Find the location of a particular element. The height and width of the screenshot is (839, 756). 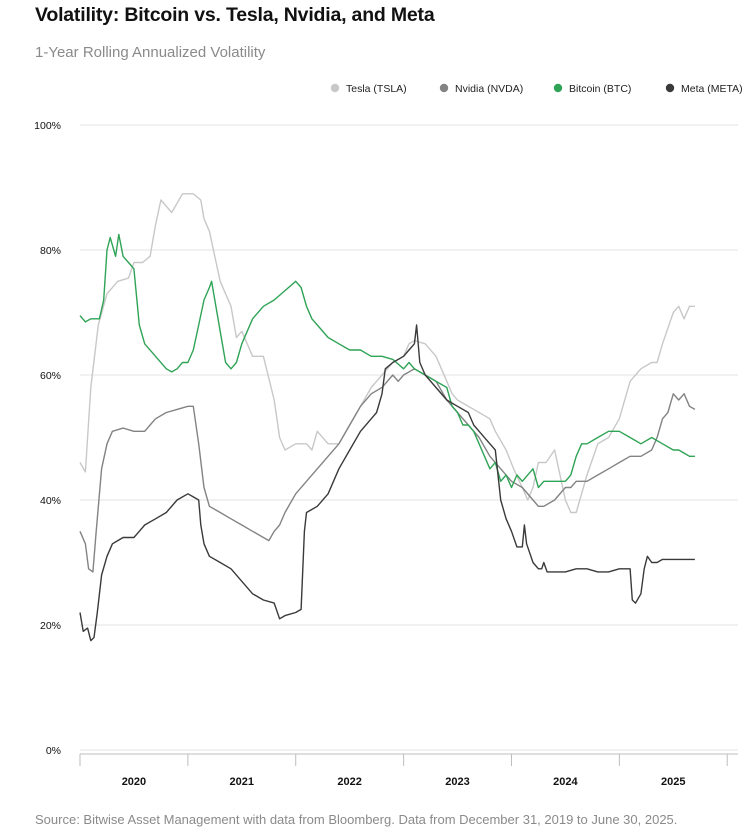

chart-subtitle: 1-Year Rolling Annualized Volatility is located at coordinates (150, 52).